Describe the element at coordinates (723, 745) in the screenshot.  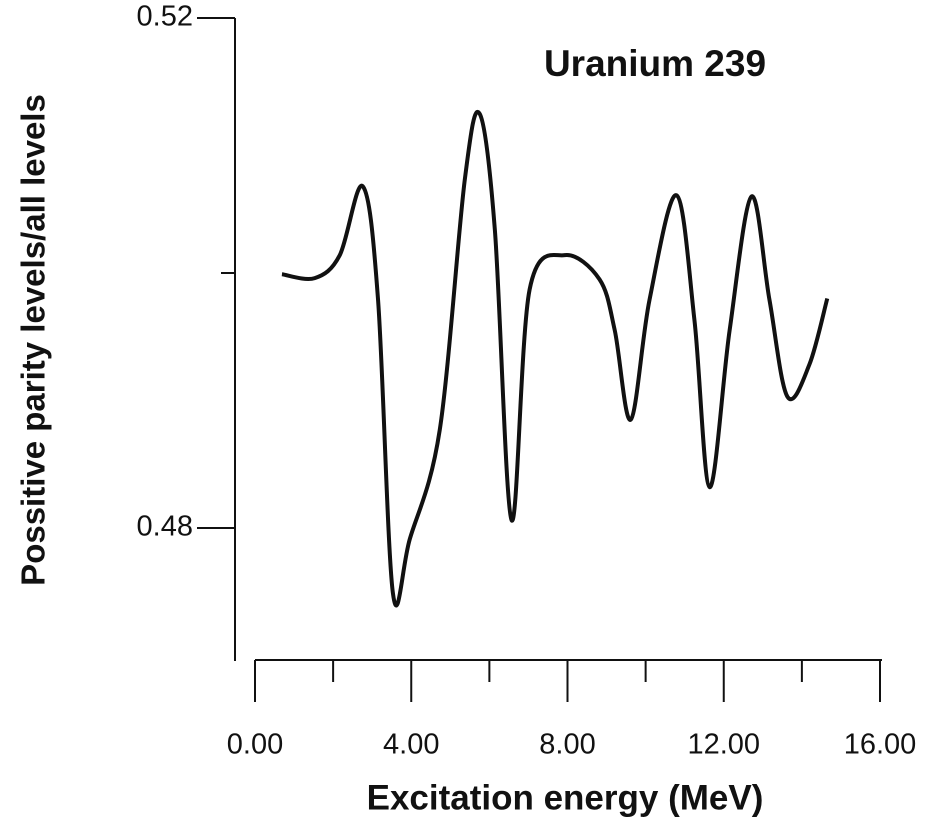
I see `x-tick-label: 12.00` at that location.